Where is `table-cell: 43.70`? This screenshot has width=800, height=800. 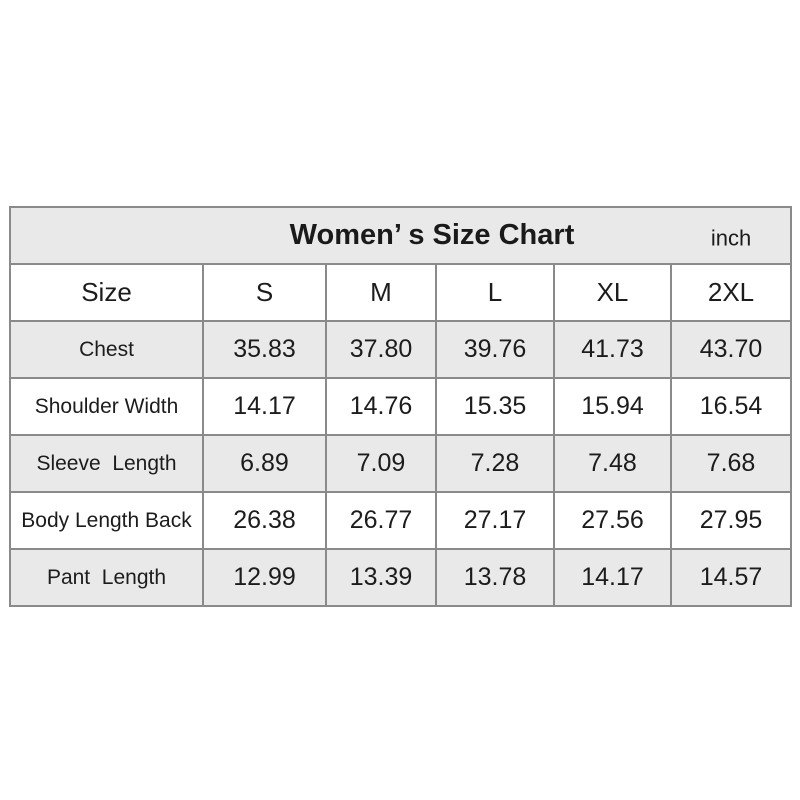
table-cell: 43.70 is located at coordinates (731, 349).